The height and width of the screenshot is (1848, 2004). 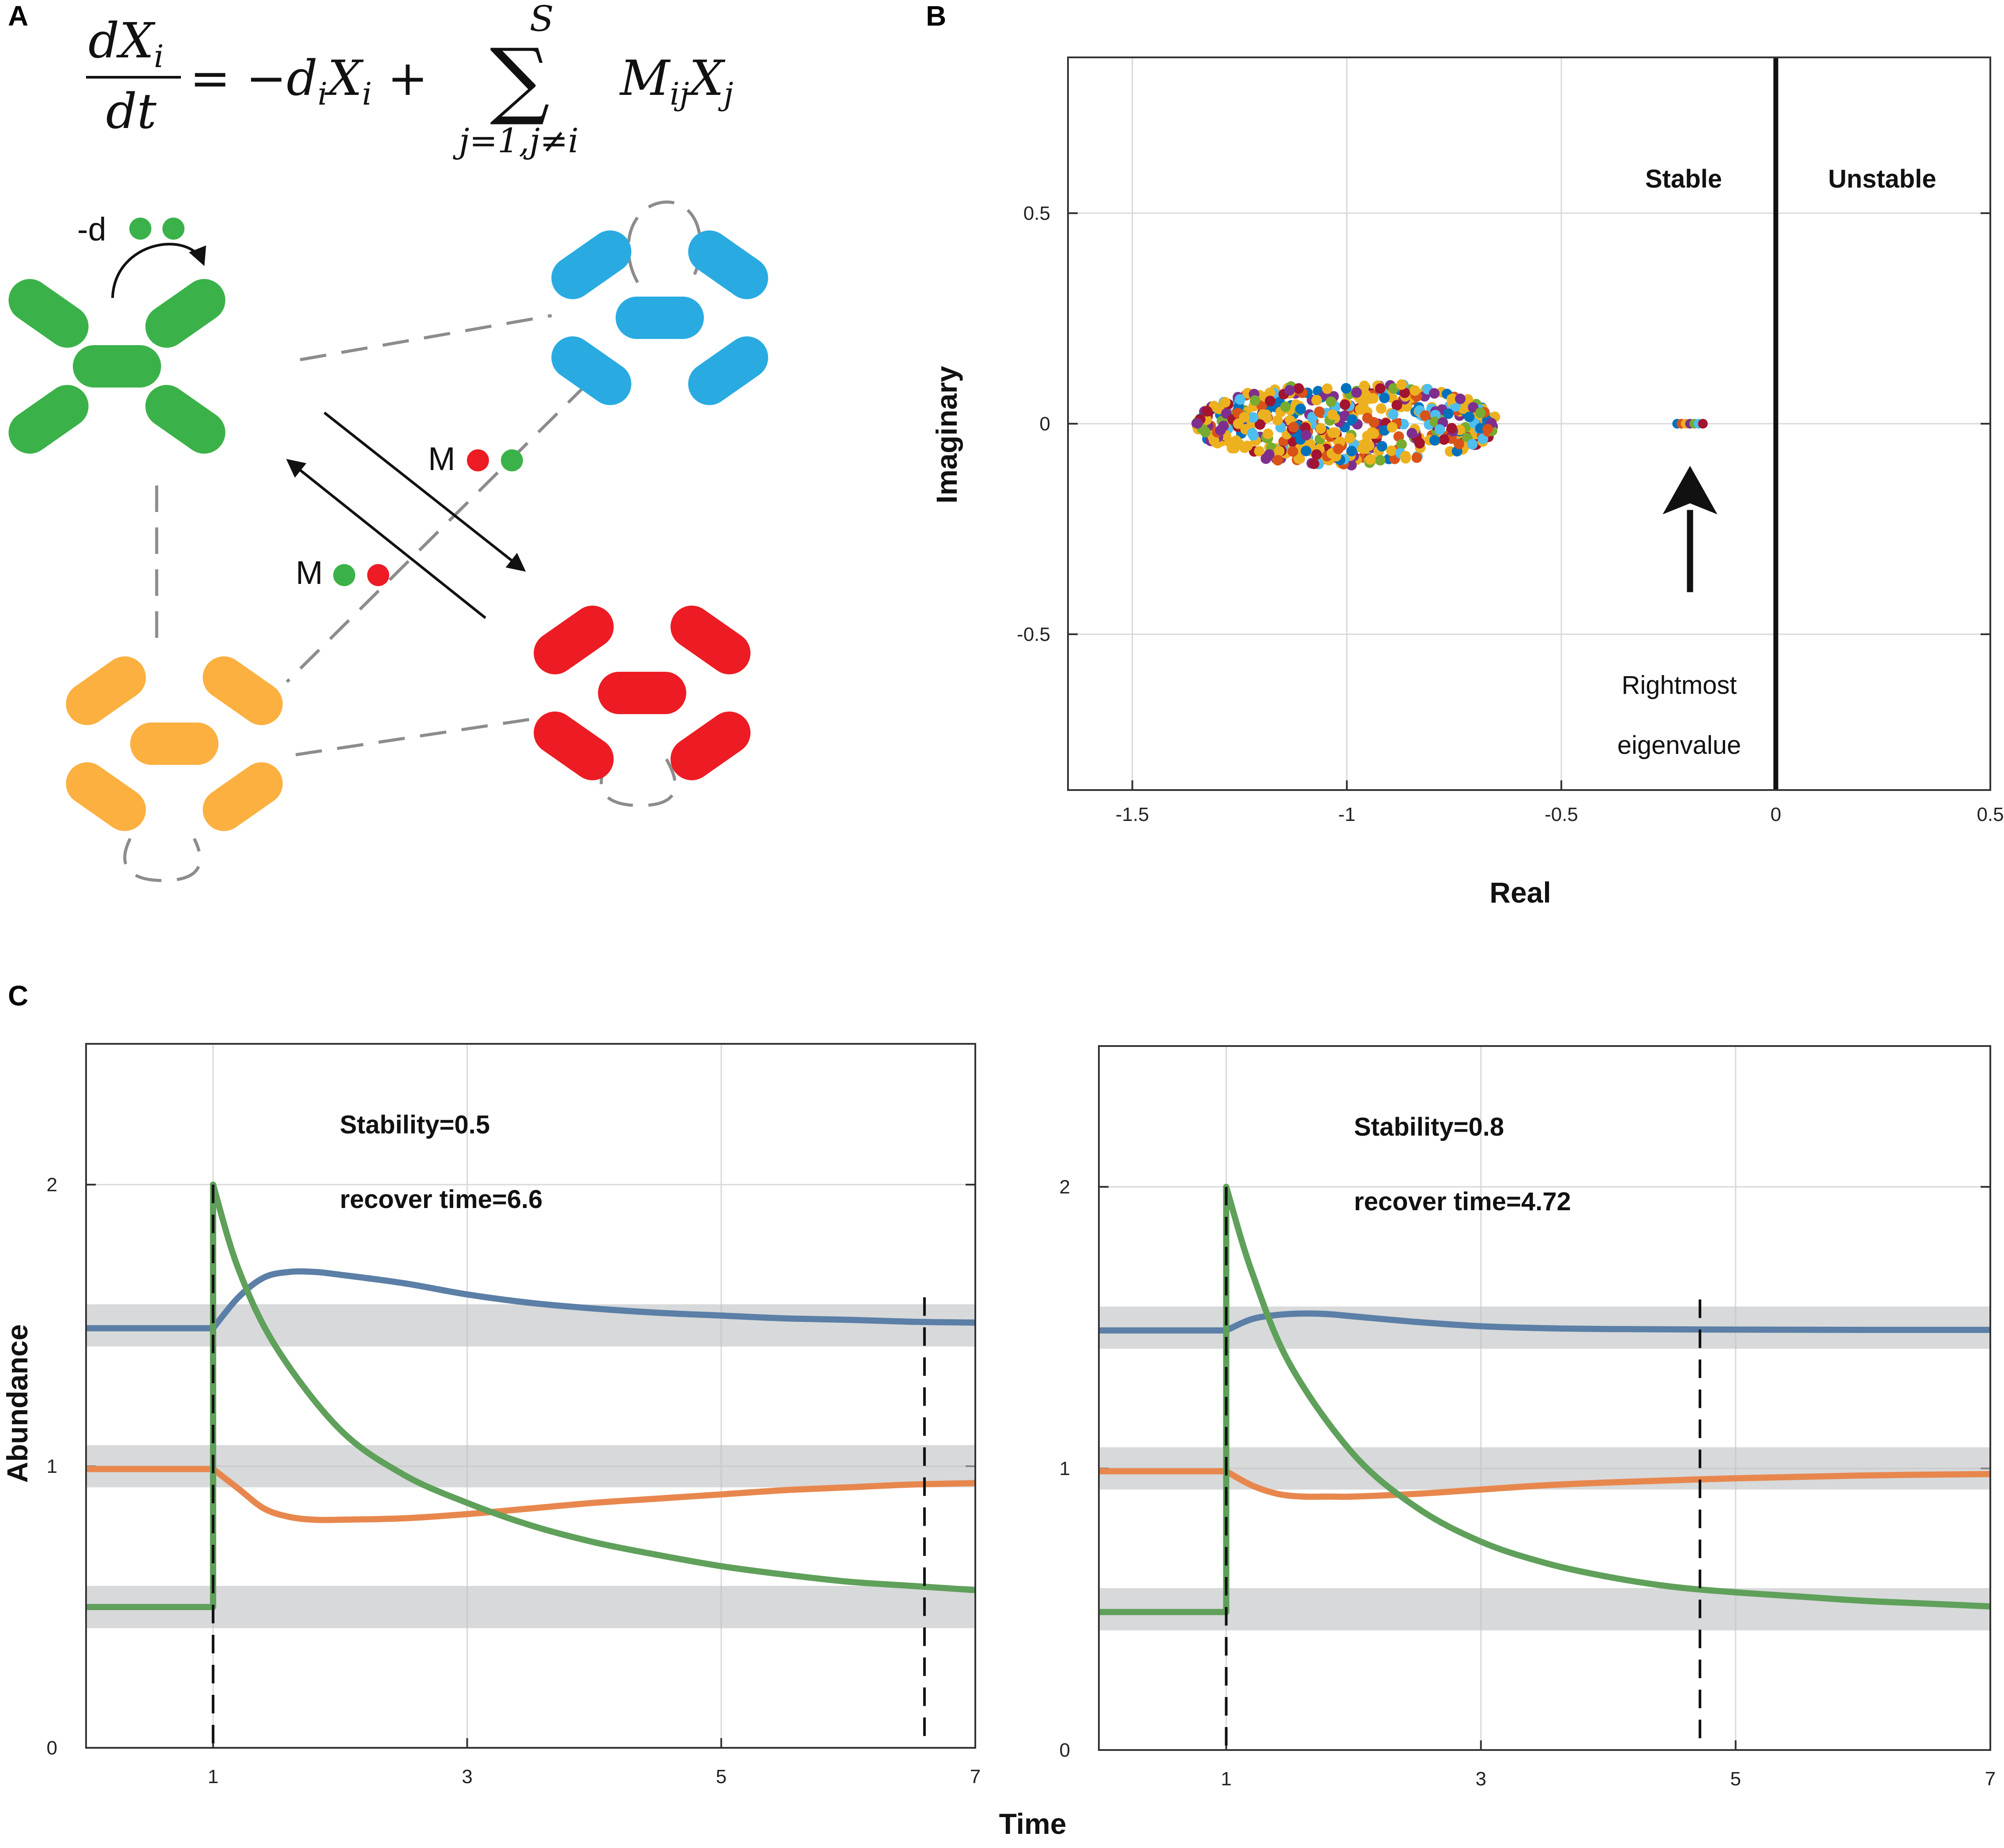 I want to click on equilibrium-bands, so click(x=530, y=1466).